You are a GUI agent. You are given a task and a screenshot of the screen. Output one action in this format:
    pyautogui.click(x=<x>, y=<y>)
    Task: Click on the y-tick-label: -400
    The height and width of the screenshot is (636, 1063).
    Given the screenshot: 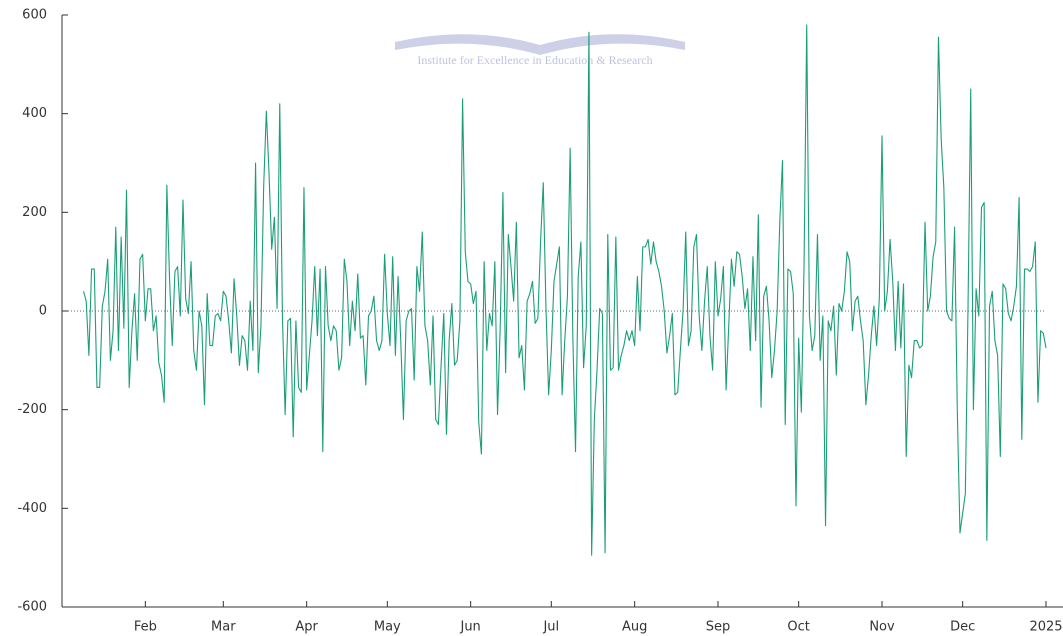 What is the action you would take?
    pyautogui.click(x=32, y=508)
    